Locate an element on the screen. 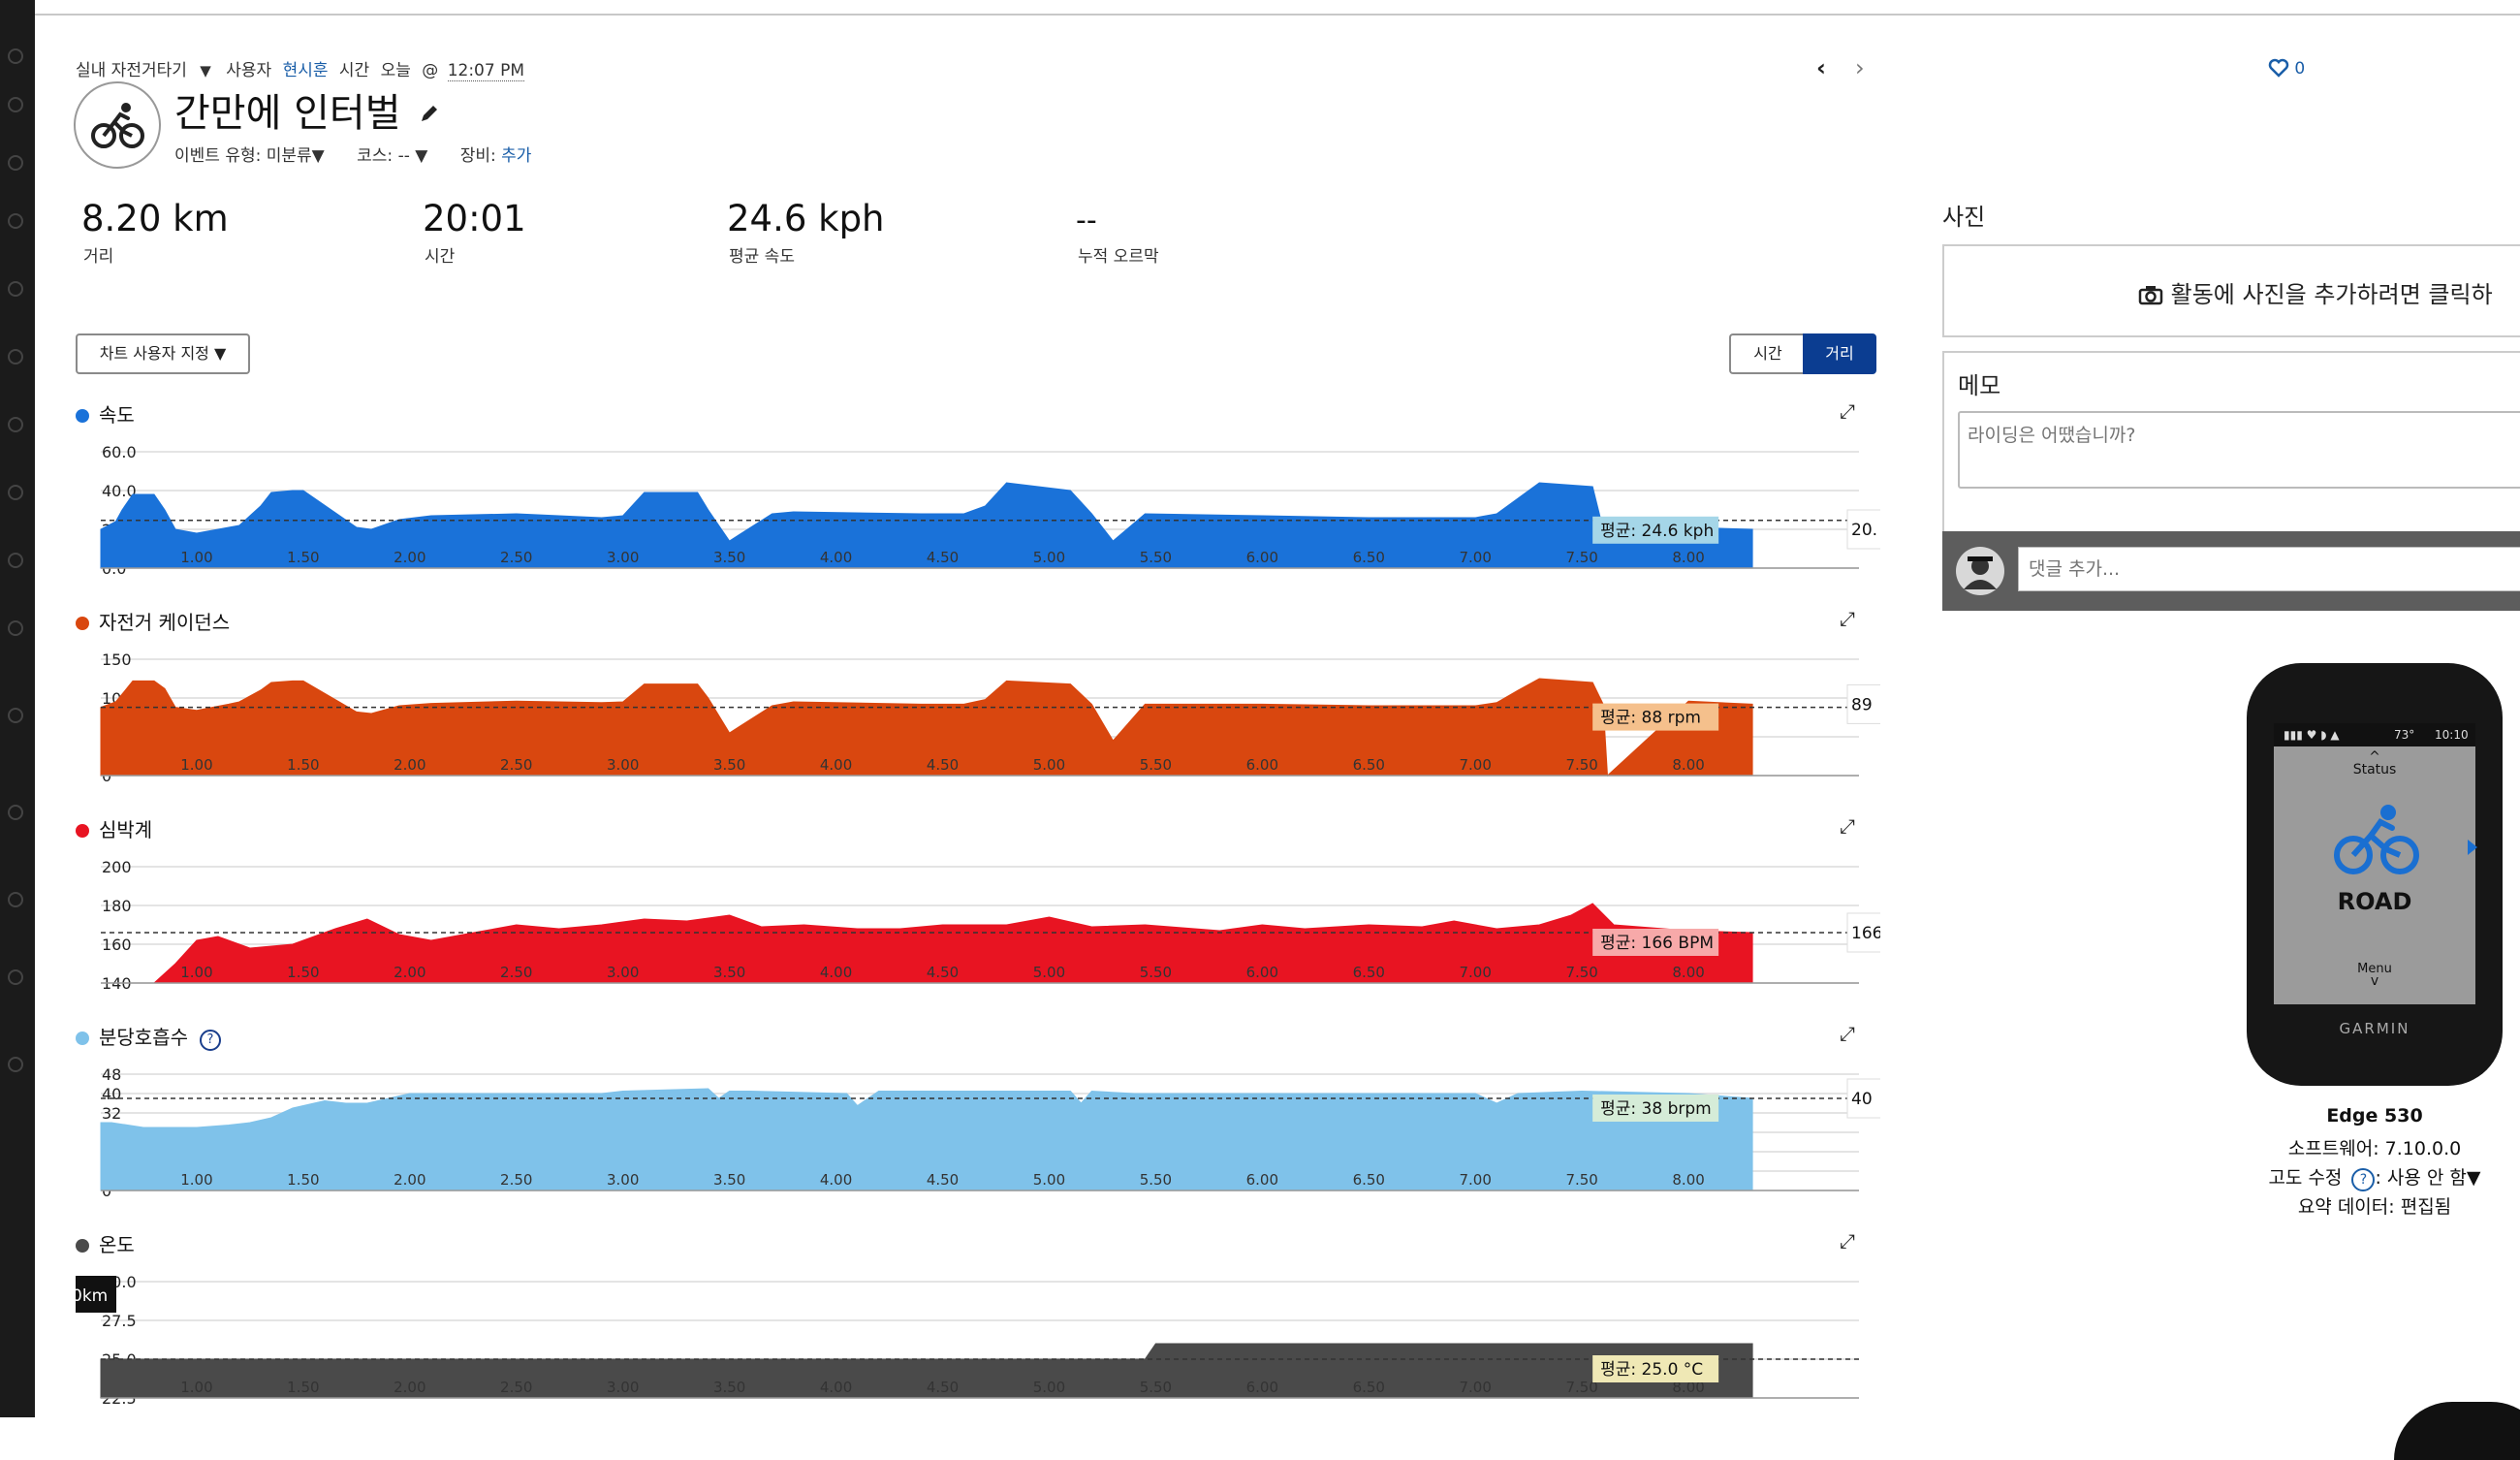 The width and height of the screenshot is (2520, 1460). y-tick-label: 27.5 is located at coordinates (120, 1321).